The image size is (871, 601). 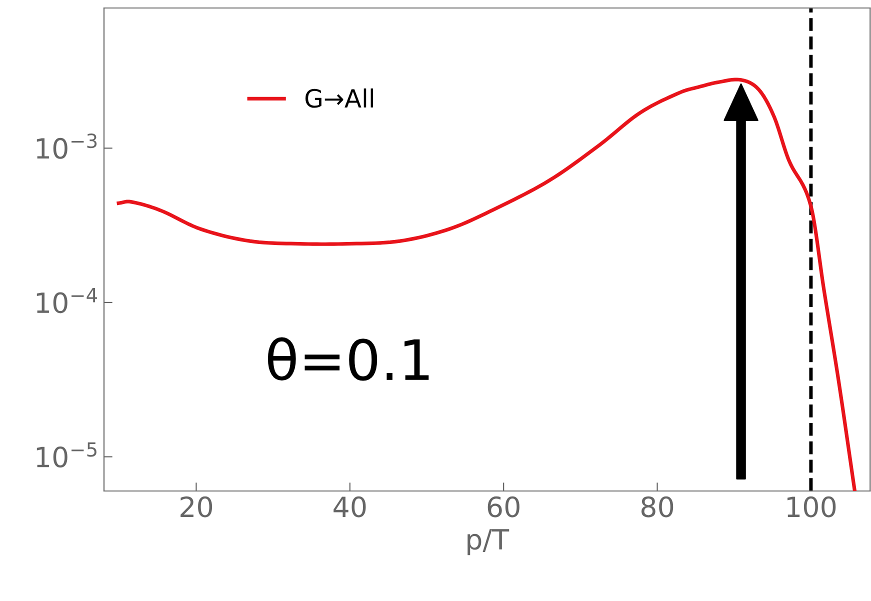 What do you see at coordinates (348, 359) in the screenshot?
I see `annotation: θ=0.1` at bounding box center [348, 359].